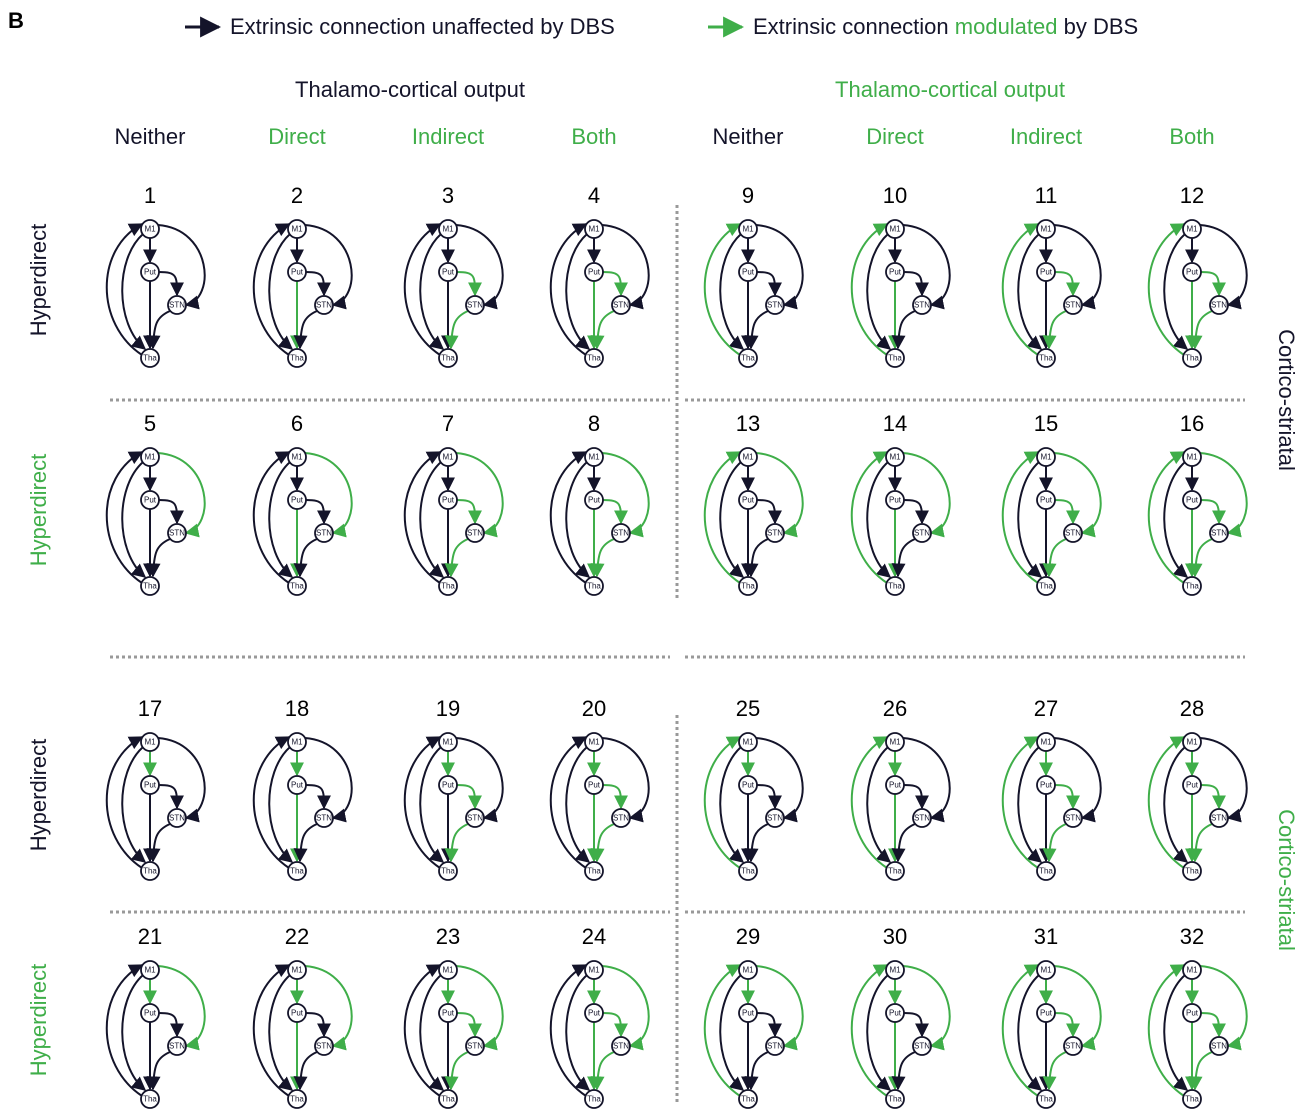 The height and width of the screenshot is (1110, 1296). What do you see at coordinates (16, 20) in the screenshot?
I see `panel-label: B` at bounding box center [16, 20].